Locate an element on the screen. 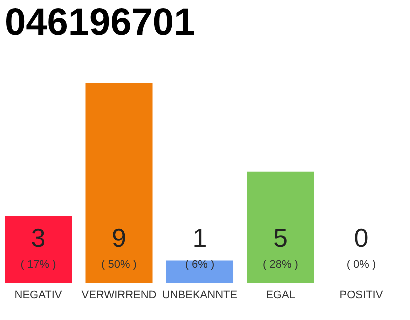 This screenshot has width=410, height=320. annotation: ( 0% ) is located at coordinates (361, 265).